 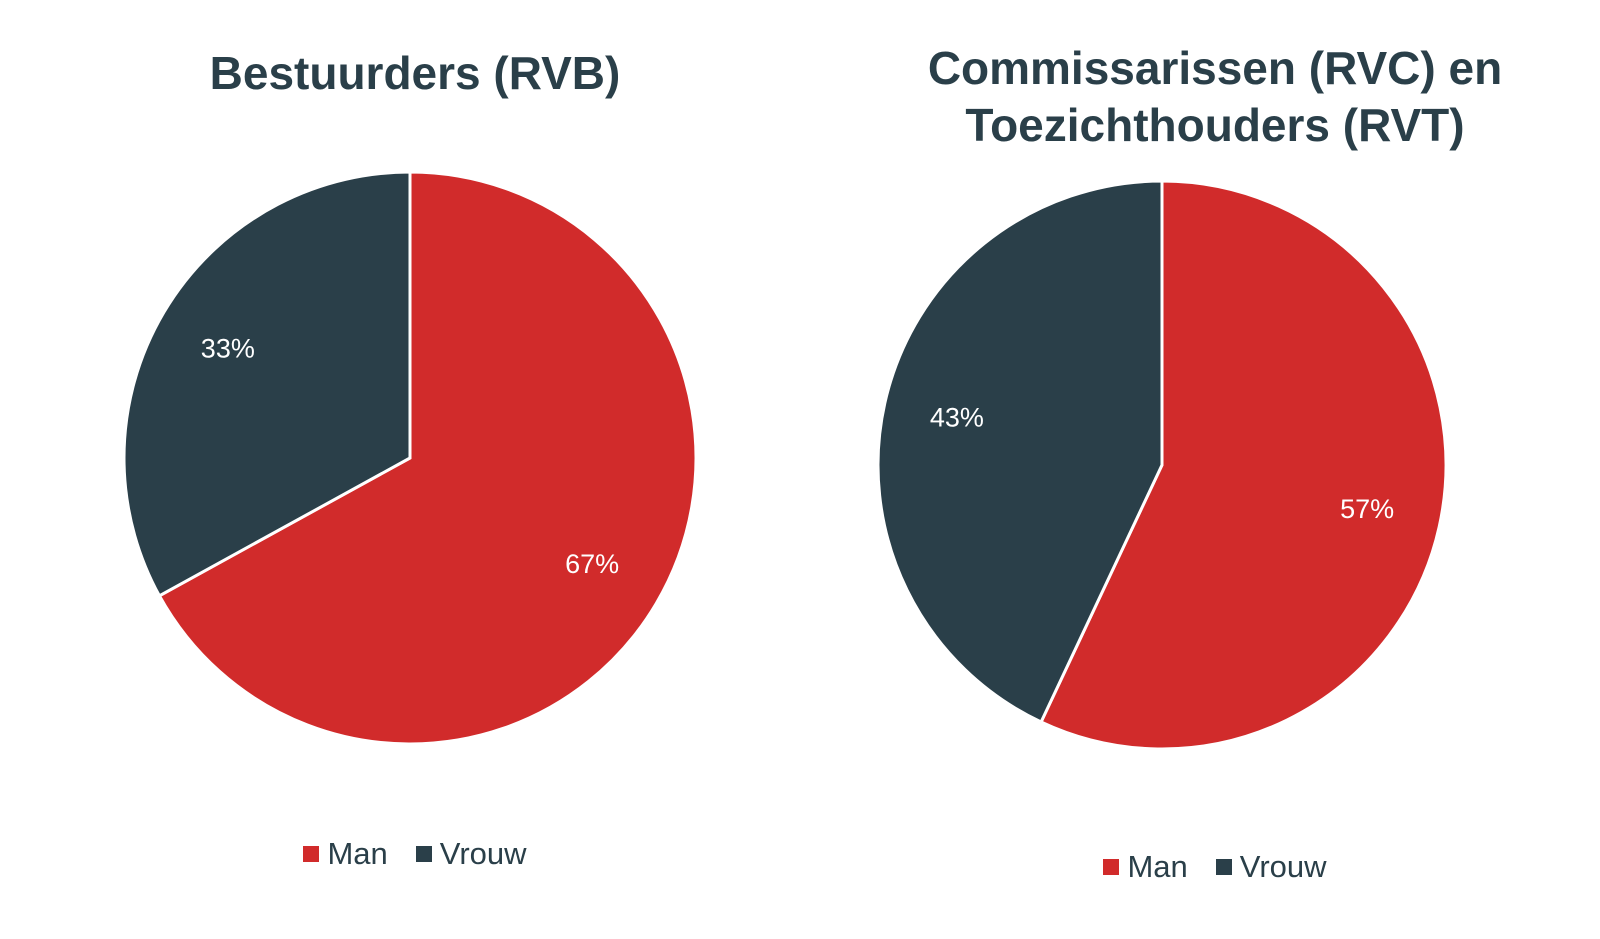 I want to click on legend-rvb: Man Vrouw, so click(x=415, y=854).